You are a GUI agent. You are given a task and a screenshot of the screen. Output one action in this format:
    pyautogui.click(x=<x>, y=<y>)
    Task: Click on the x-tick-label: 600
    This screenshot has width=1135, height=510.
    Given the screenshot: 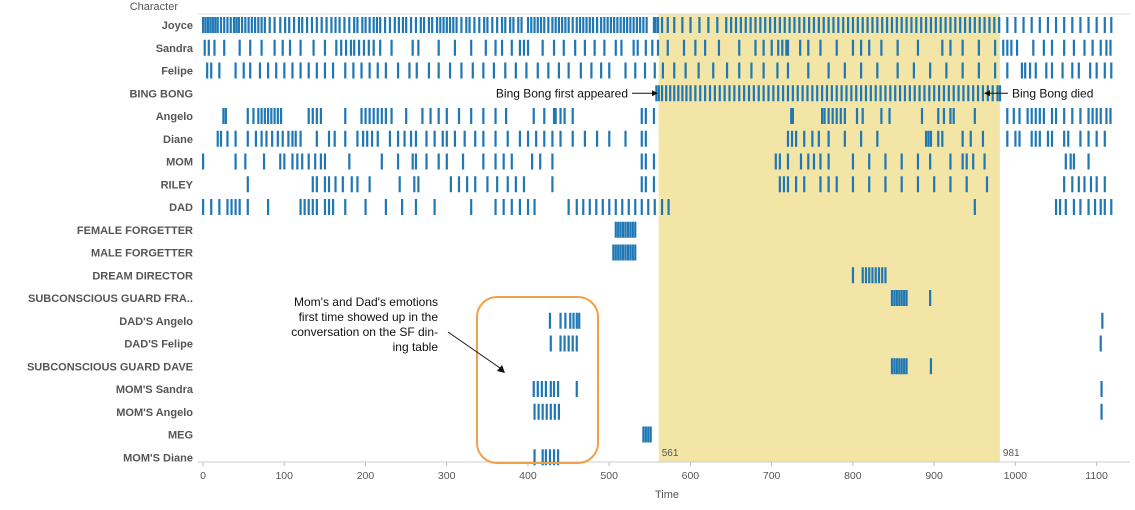 What is the action you would take?
    pyautogui.click(x=691, y=476)
    